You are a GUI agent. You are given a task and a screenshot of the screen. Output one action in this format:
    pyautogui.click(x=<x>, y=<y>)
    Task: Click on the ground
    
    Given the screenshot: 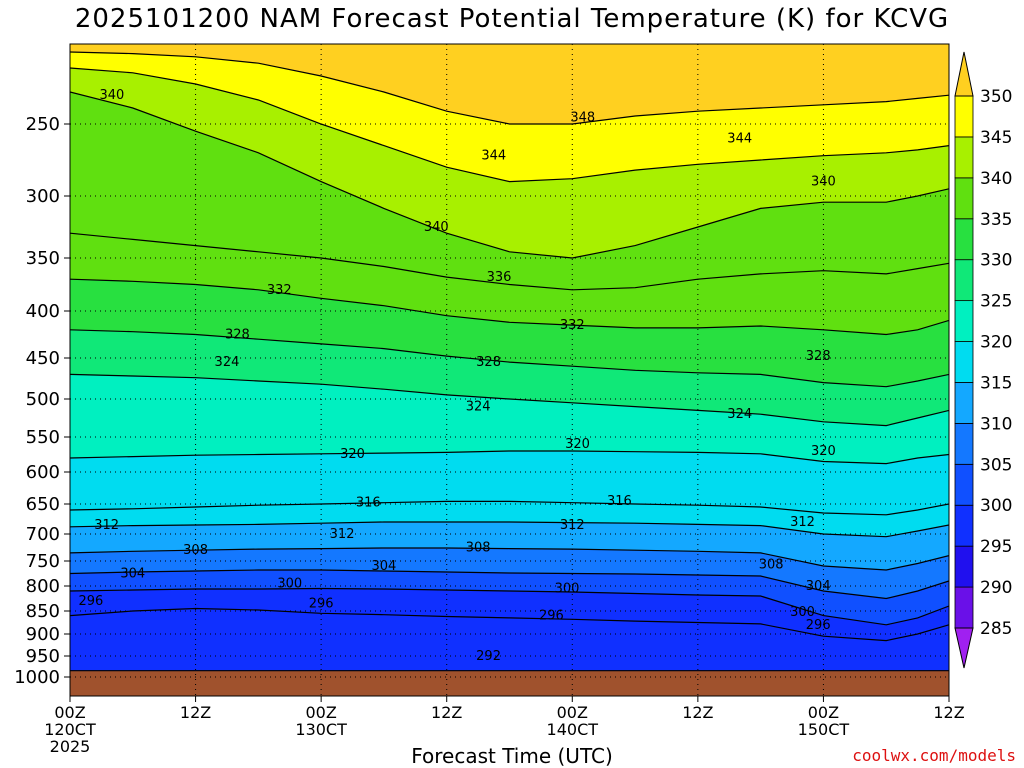 What is the action you would take?
    pyautogui.click(x=509, y=683)
    